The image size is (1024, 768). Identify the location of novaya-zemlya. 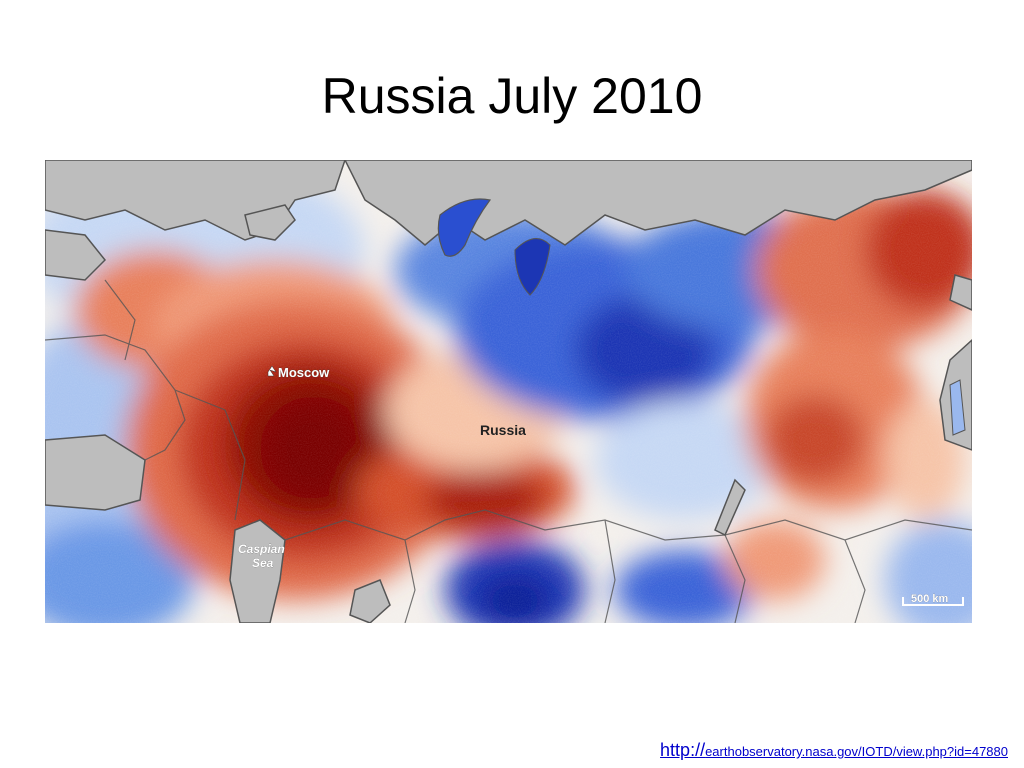
(464, 227).